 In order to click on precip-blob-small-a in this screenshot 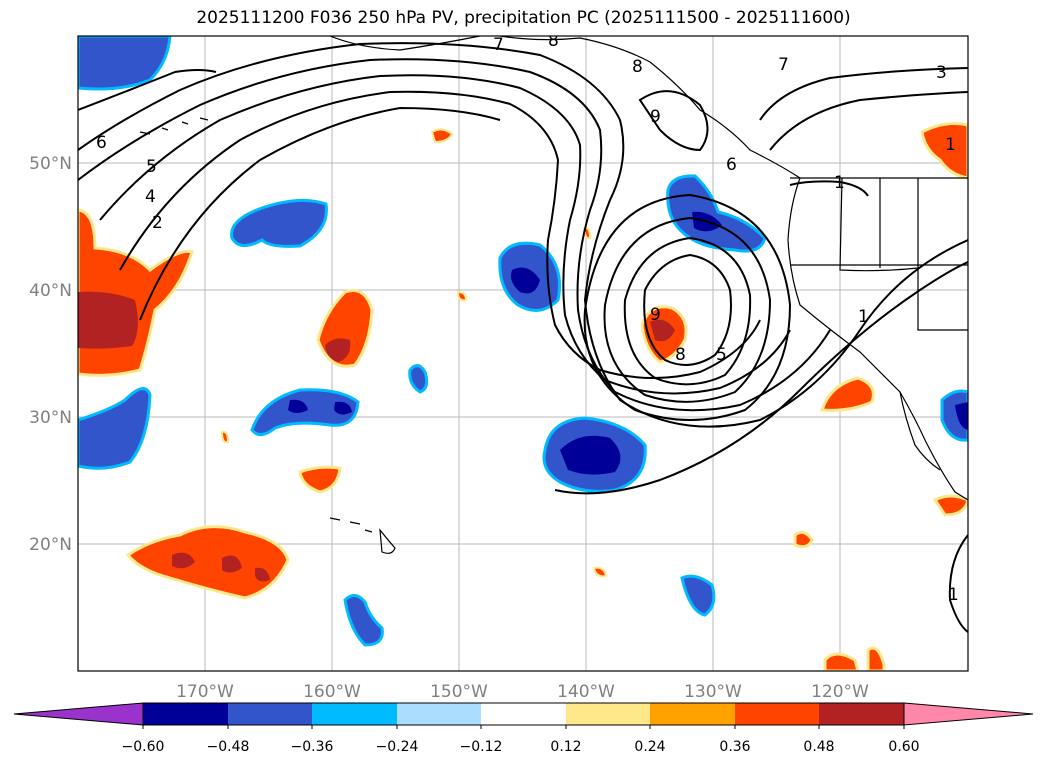, I will do `click(418, 379)`.